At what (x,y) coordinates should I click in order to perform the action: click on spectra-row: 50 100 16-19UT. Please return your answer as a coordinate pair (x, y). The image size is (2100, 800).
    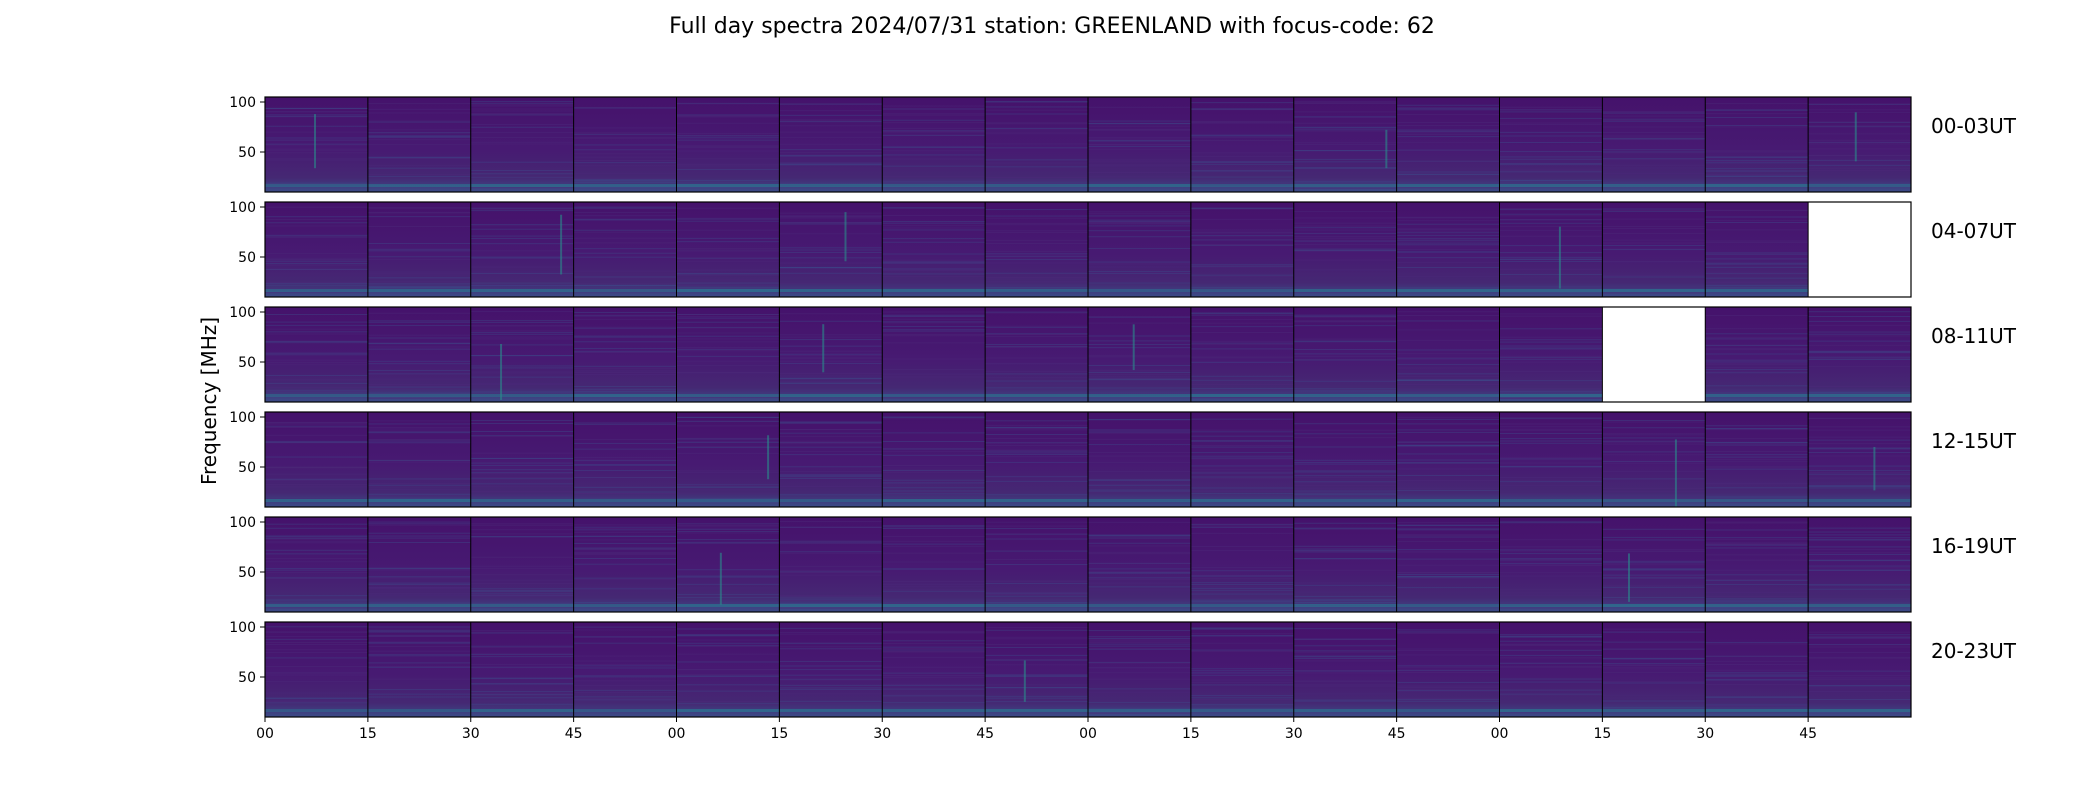
    Looking at the image, I should click on (1123, 564).